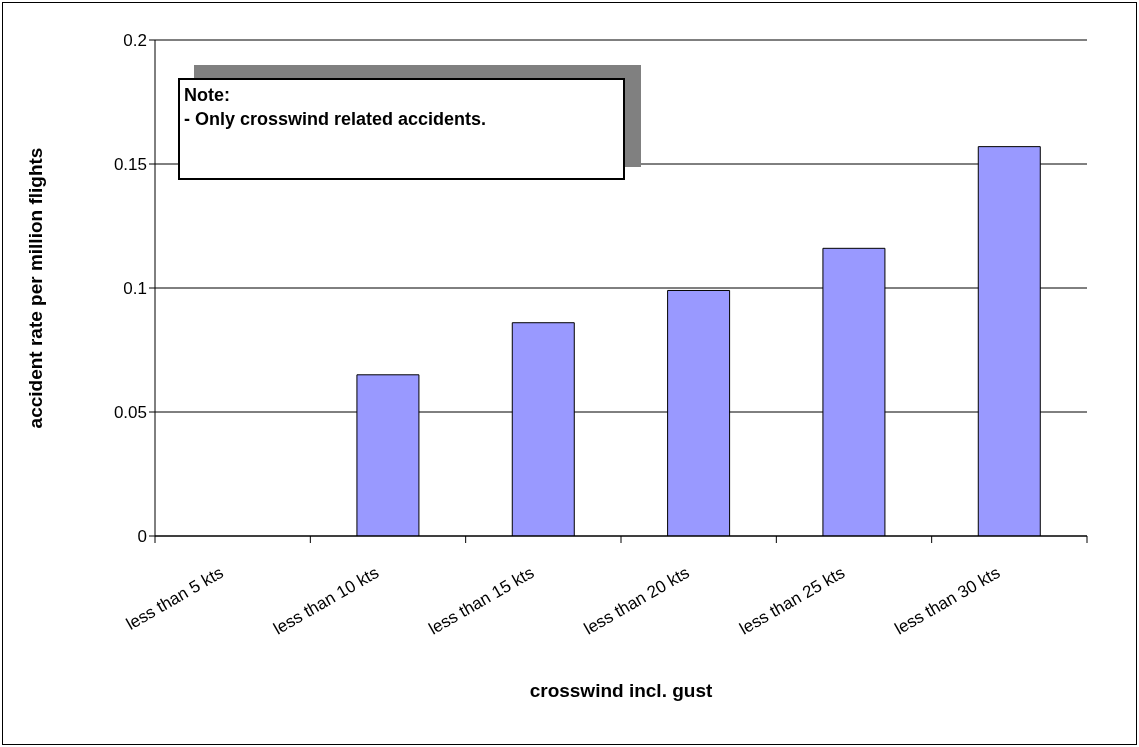 This screenshot has height=747, width=1139. What do you see at coordinates (636, 601) in the screenshot?
I see `x-tick-label: less than 20 kts` at bounding box center [636, 601].